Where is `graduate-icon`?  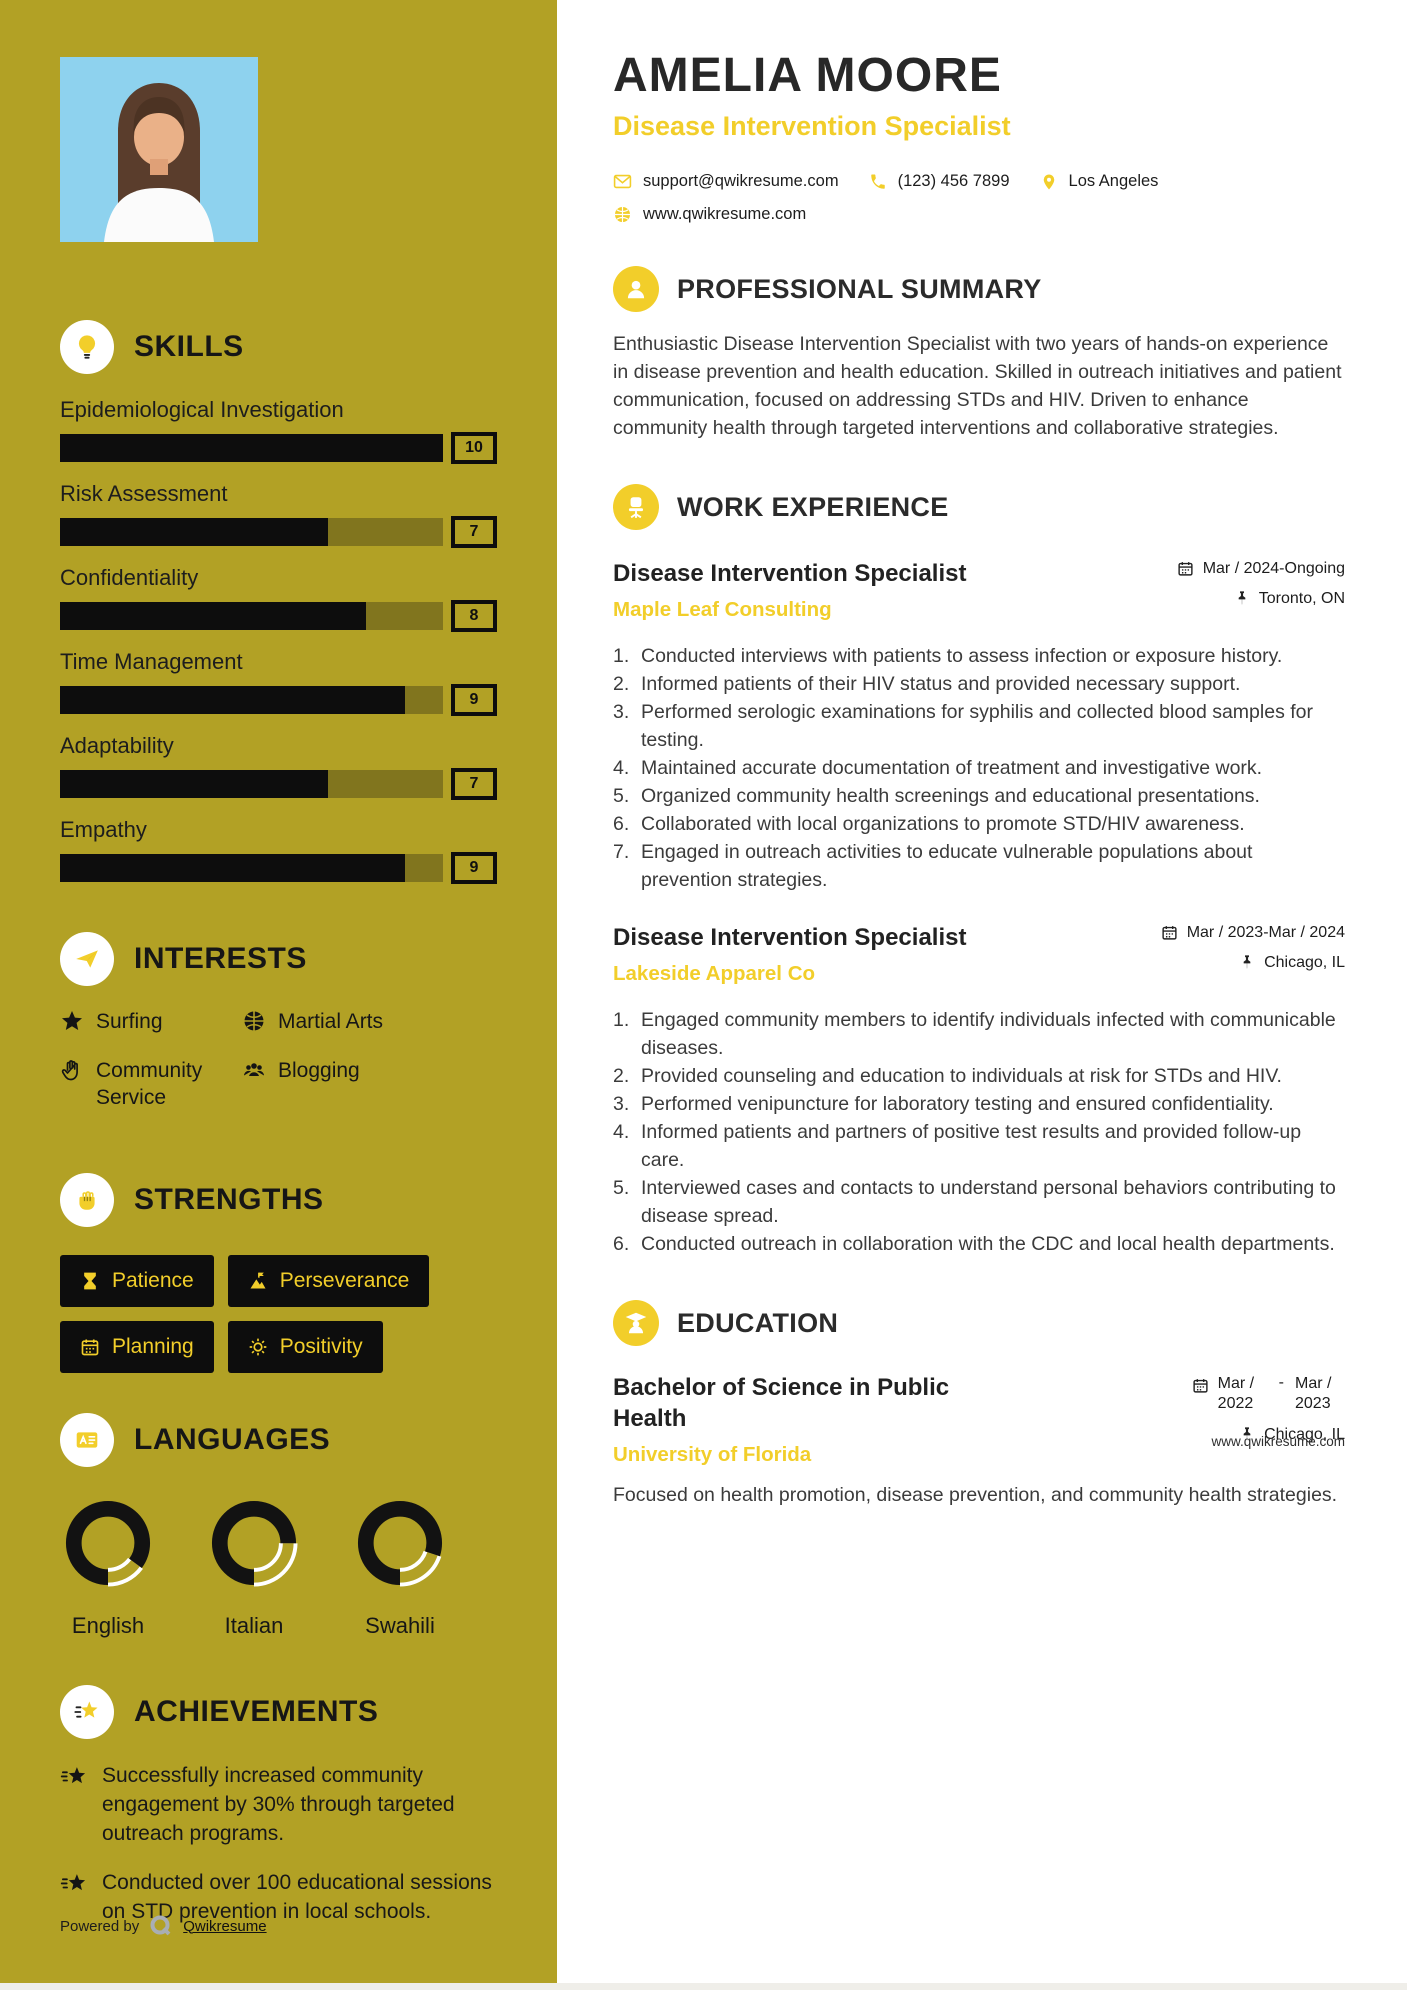
graduate-icon is located at coordinates (636, 1323).